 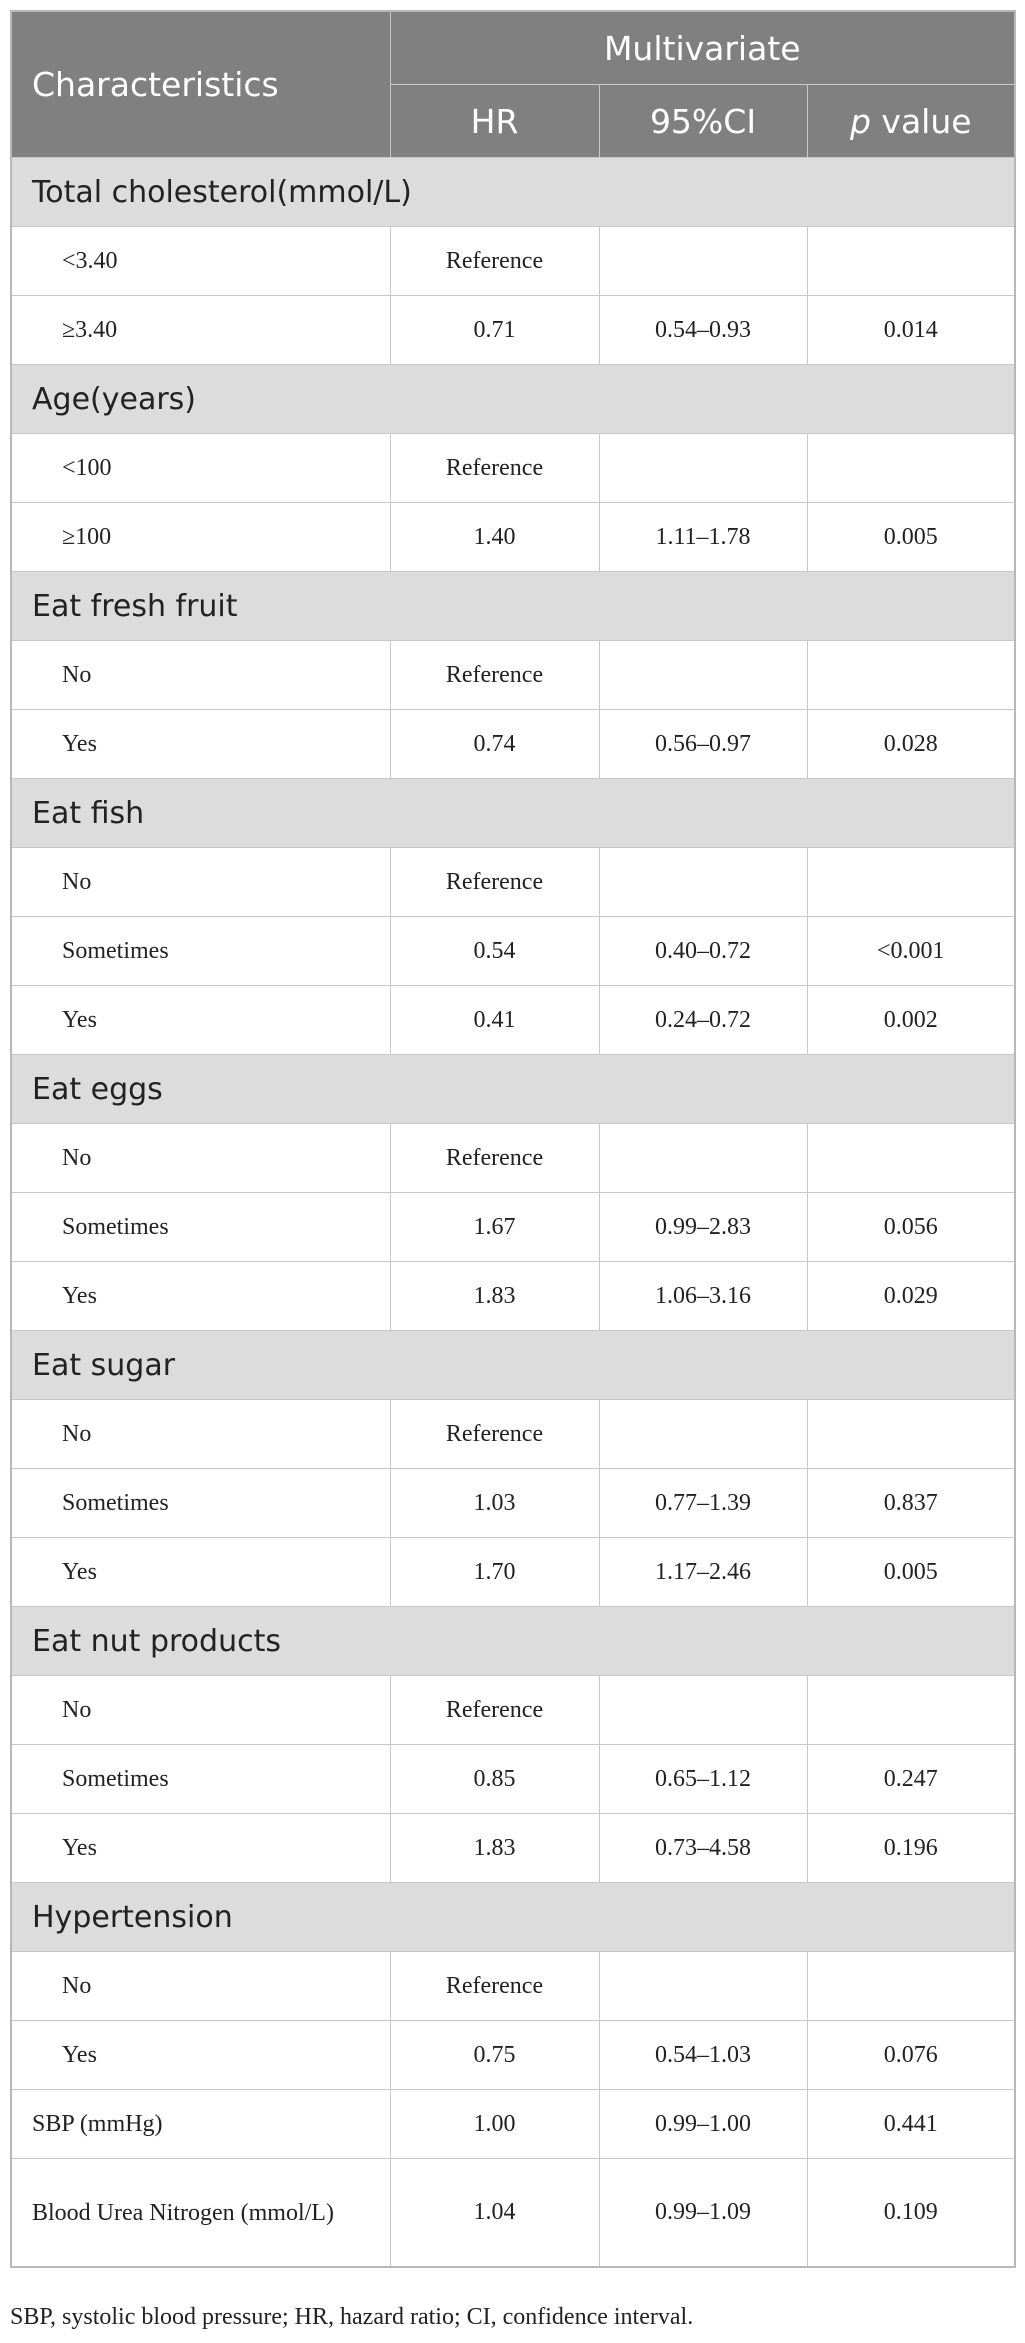 I want to click on data-row: Yes 0.75 0.54–1.03 0.076, so click(x=513, y=2055).